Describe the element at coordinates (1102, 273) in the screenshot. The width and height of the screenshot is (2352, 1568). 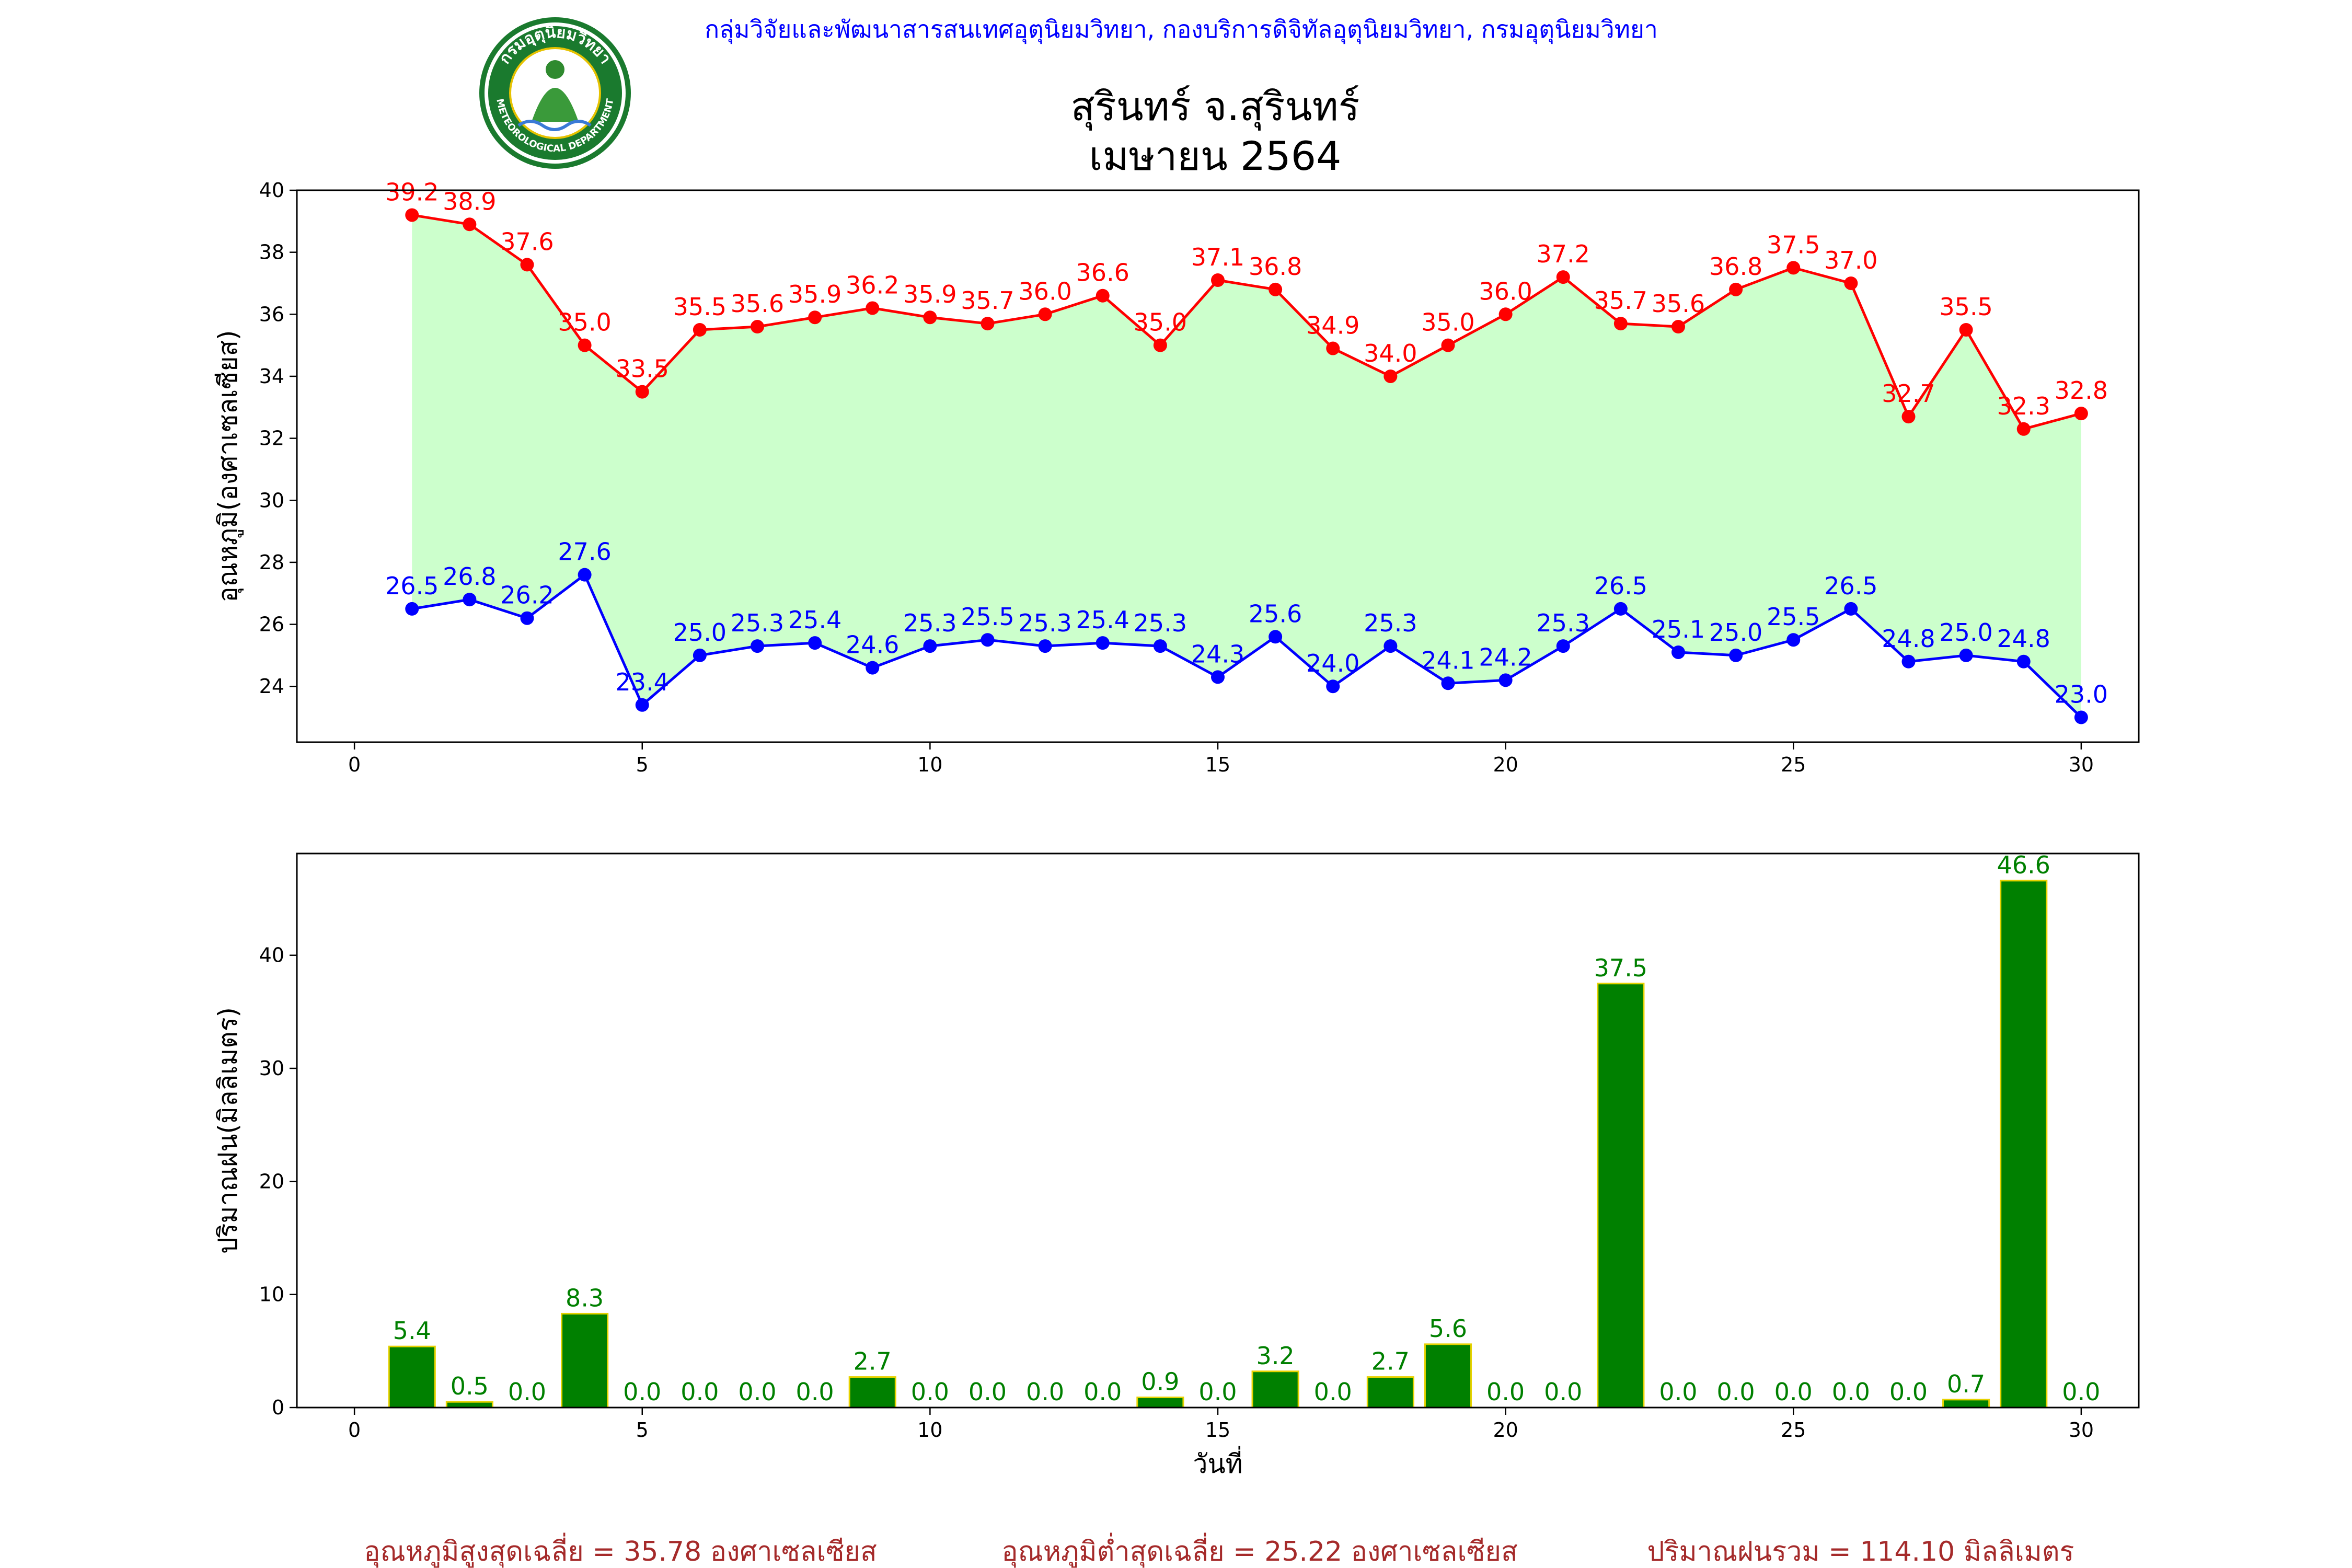
I see `max-temp-value-label: 36.6` at that location.